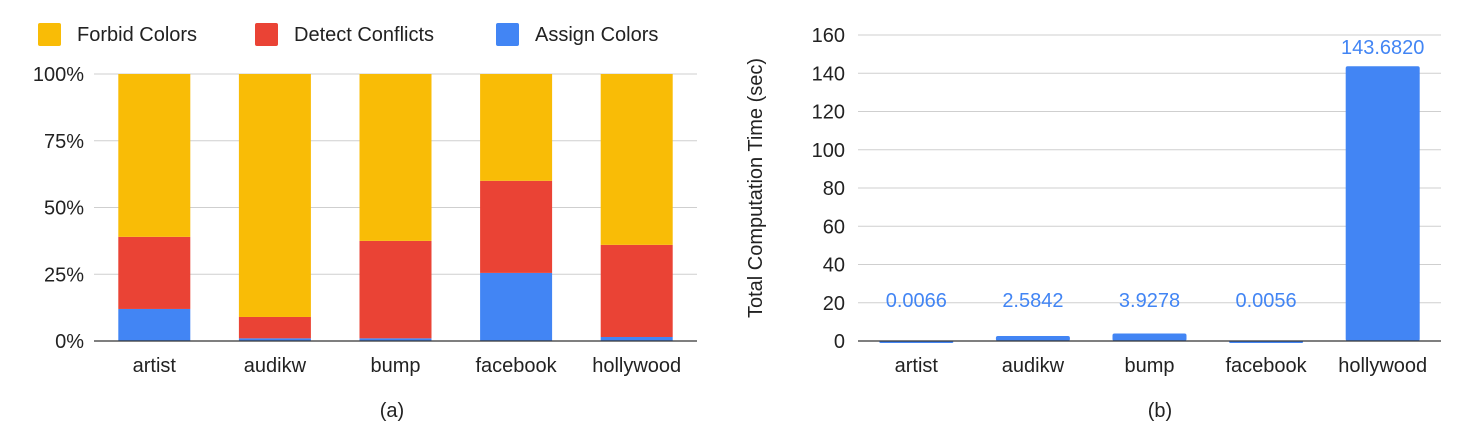 The height and width of the screenshot is (432, 1474). What do you see at coordinates (507, 34) in the screenshot?
I see `legend-swatch-assign` at bounding box center [507, 34].